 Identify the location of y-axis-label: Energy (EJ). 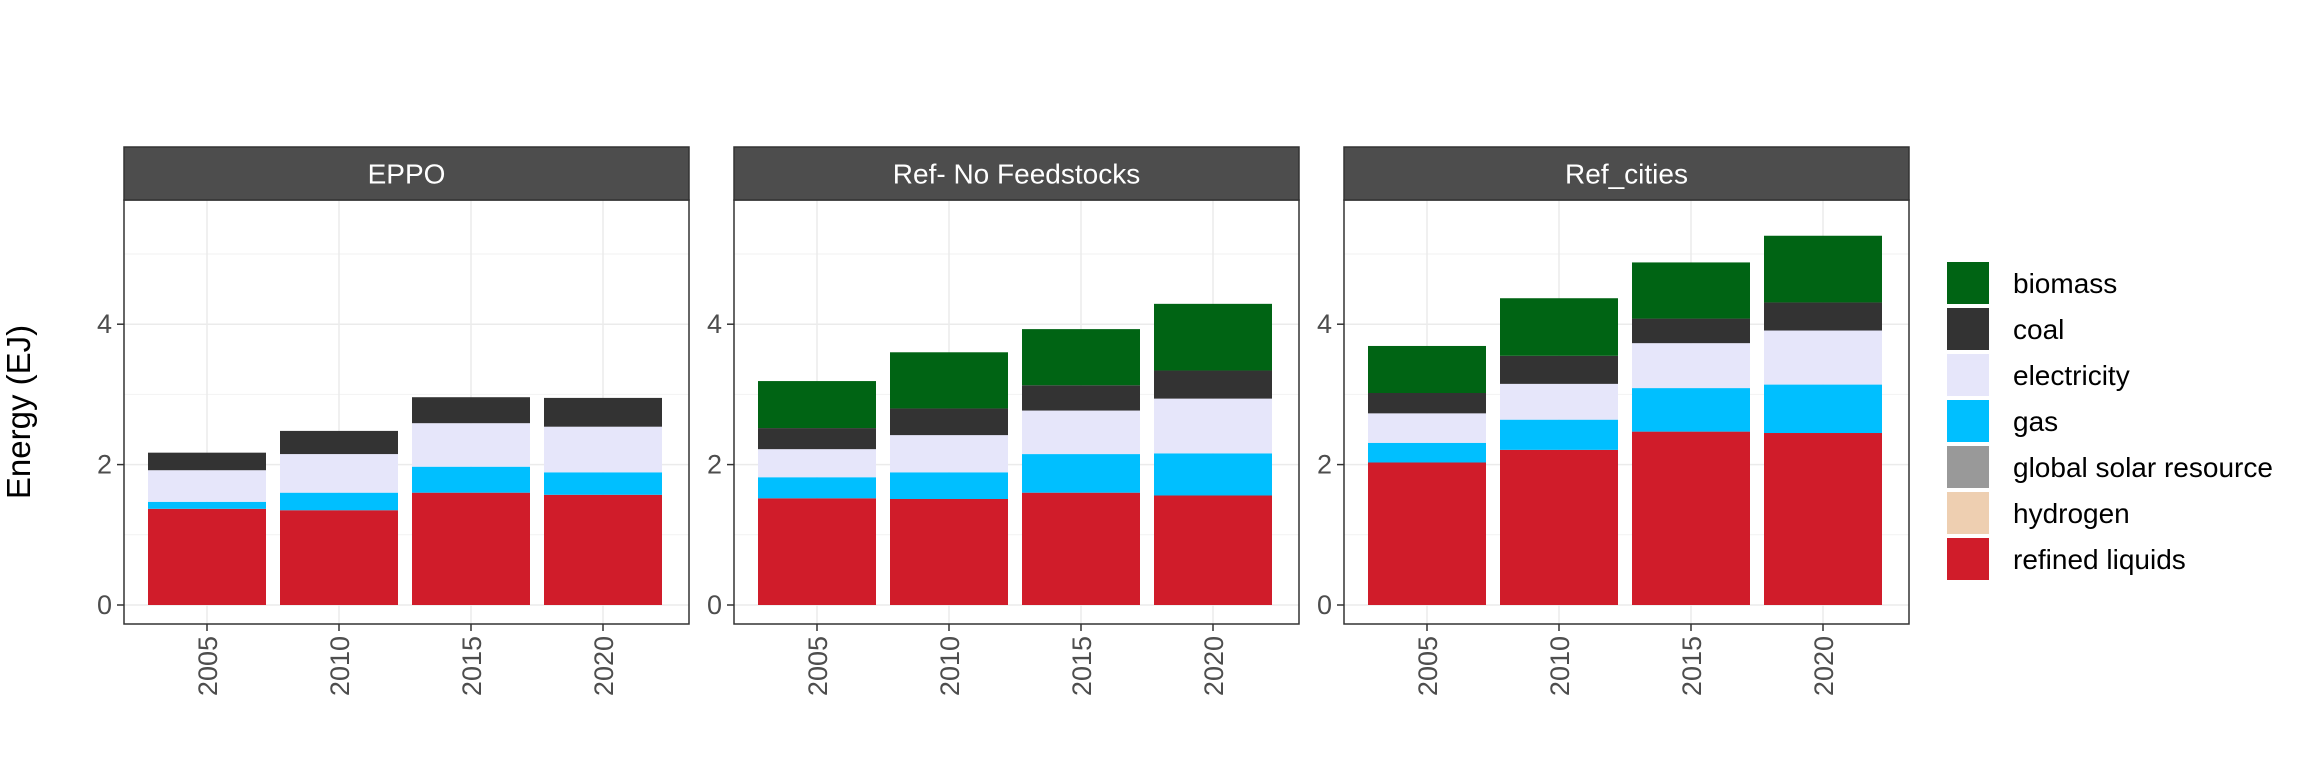
(18, 412).